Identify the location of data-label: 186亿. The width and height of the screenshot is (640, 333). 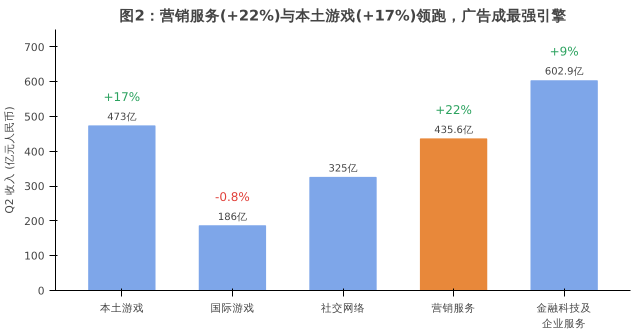
(232, 217).